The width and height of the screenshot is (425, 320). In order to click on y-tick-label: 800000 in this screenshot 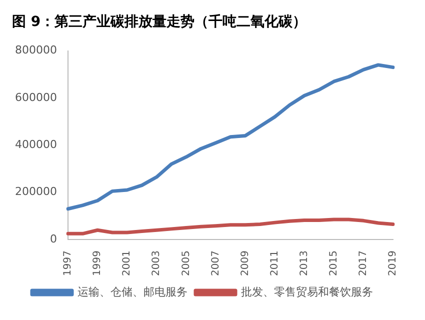, I will do `click(35, 50)`.